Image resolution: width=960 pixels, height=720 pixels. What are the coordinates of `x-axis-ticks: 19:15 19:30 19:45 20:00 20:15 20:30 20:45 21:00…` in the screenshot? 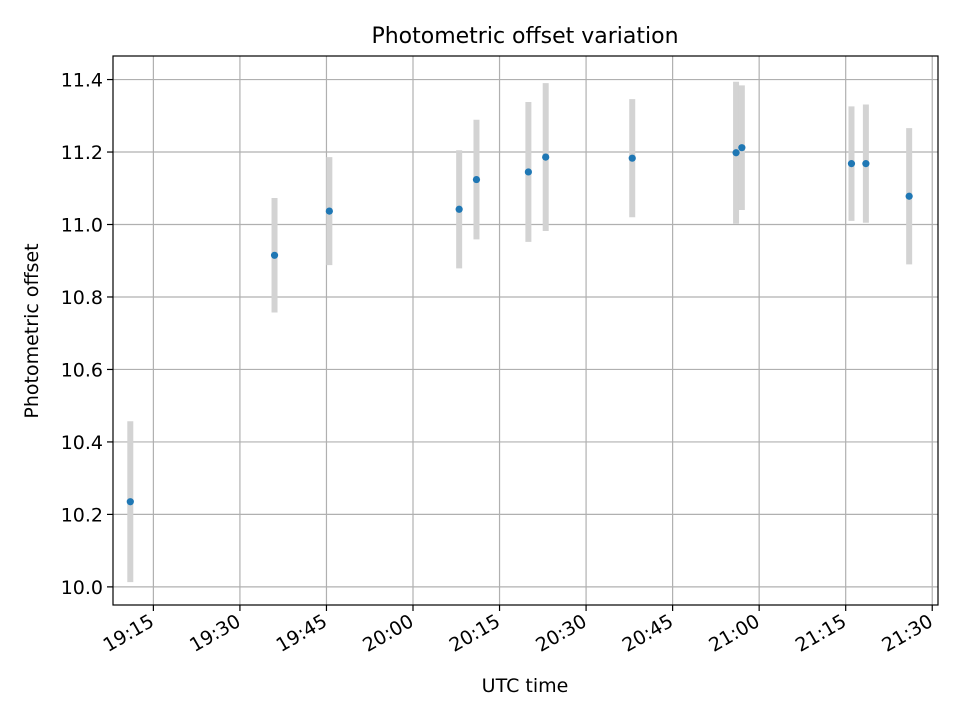 It's located at (518, 631).